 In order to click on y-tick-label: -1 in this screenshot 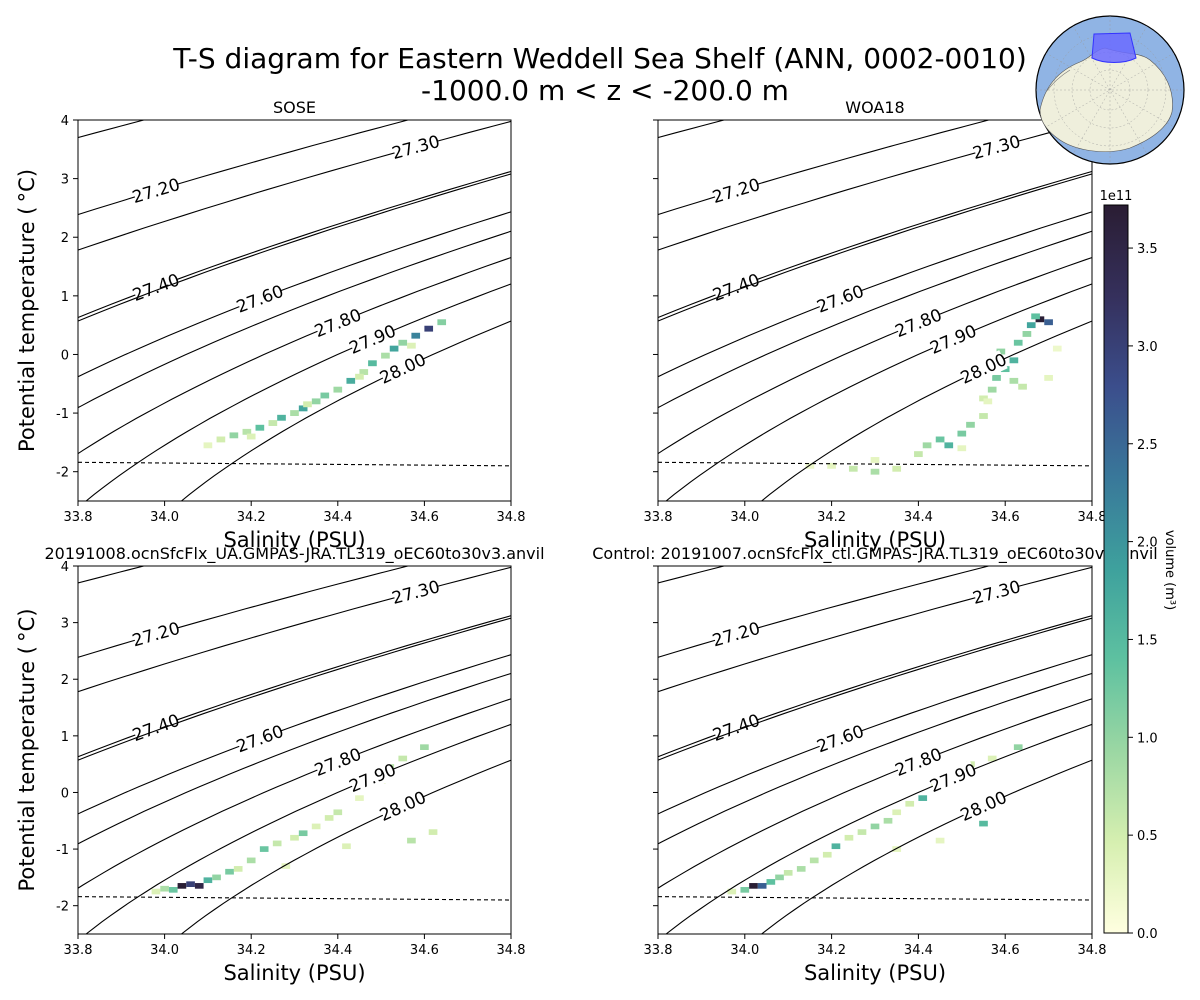, I will do `click(62, 850)`.